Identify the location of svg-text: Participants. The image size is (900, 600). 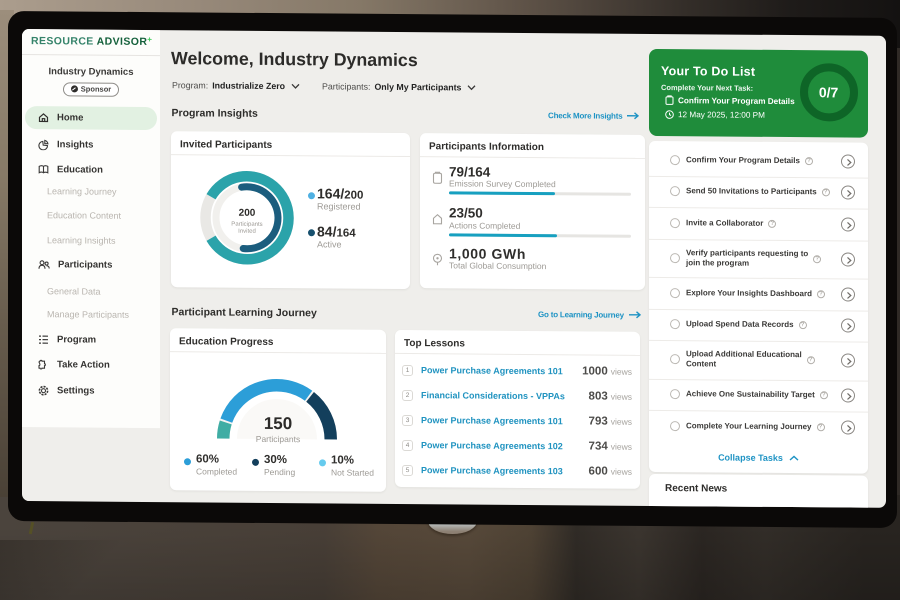
(246, 224).